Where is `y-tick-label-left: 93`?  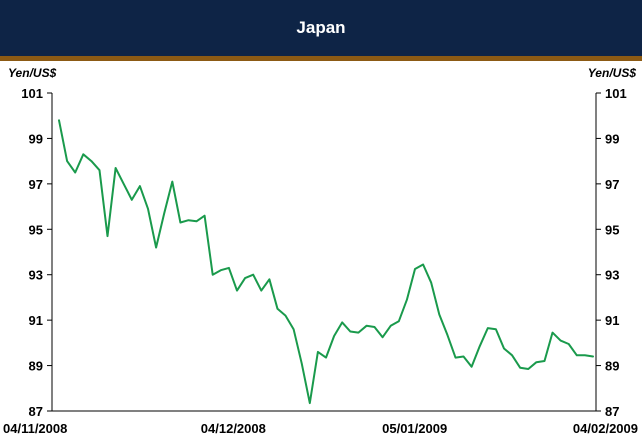
y-tick-label-left: 93 is located at coordinates (36, 275).